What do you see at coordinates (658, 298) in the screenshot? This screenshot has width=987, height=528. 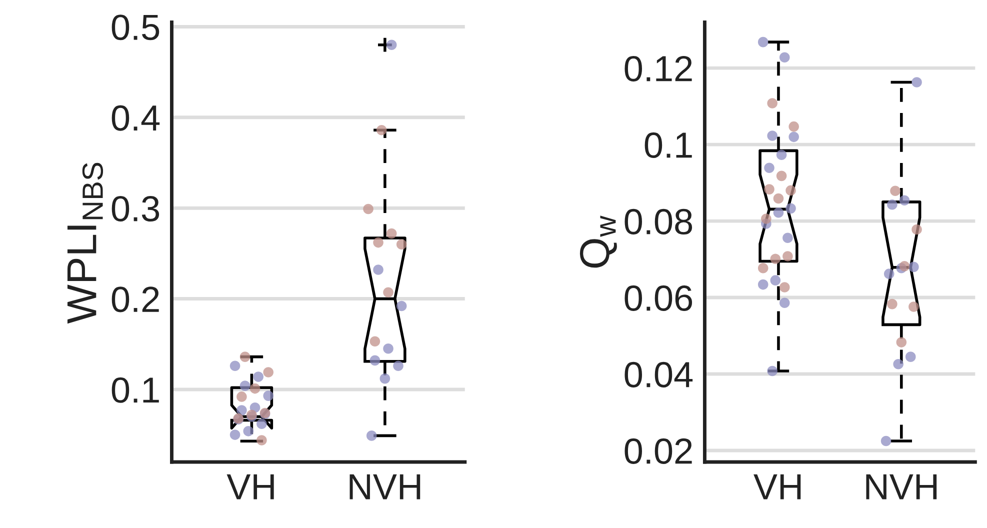 I see `y-tick-label: 0.06` at bounding box center [658, 298].